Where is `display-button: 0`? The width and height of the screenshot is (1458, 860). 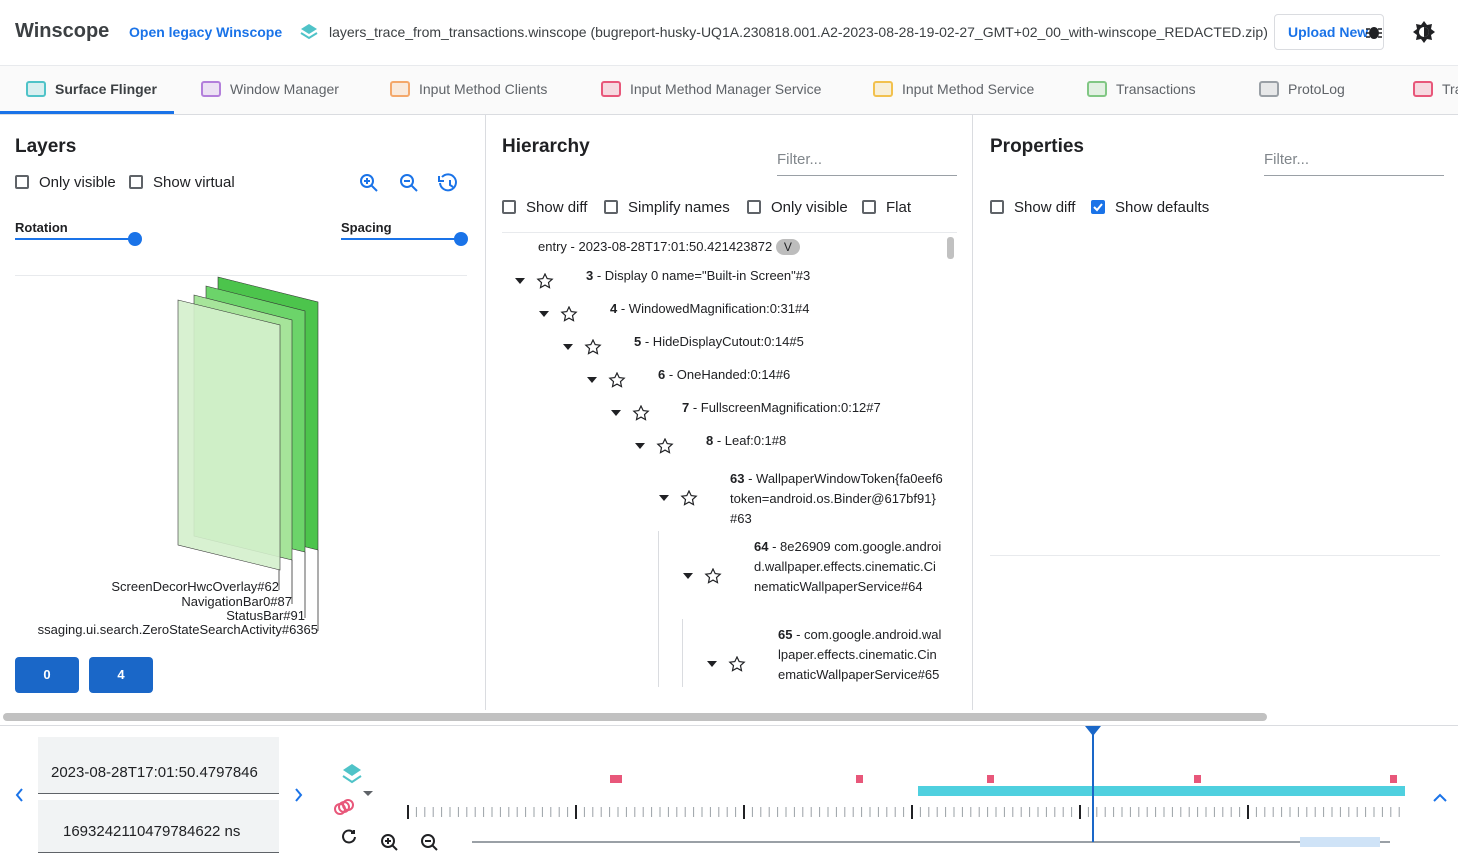 display-button: 0 is located at coordinates (47, 675).